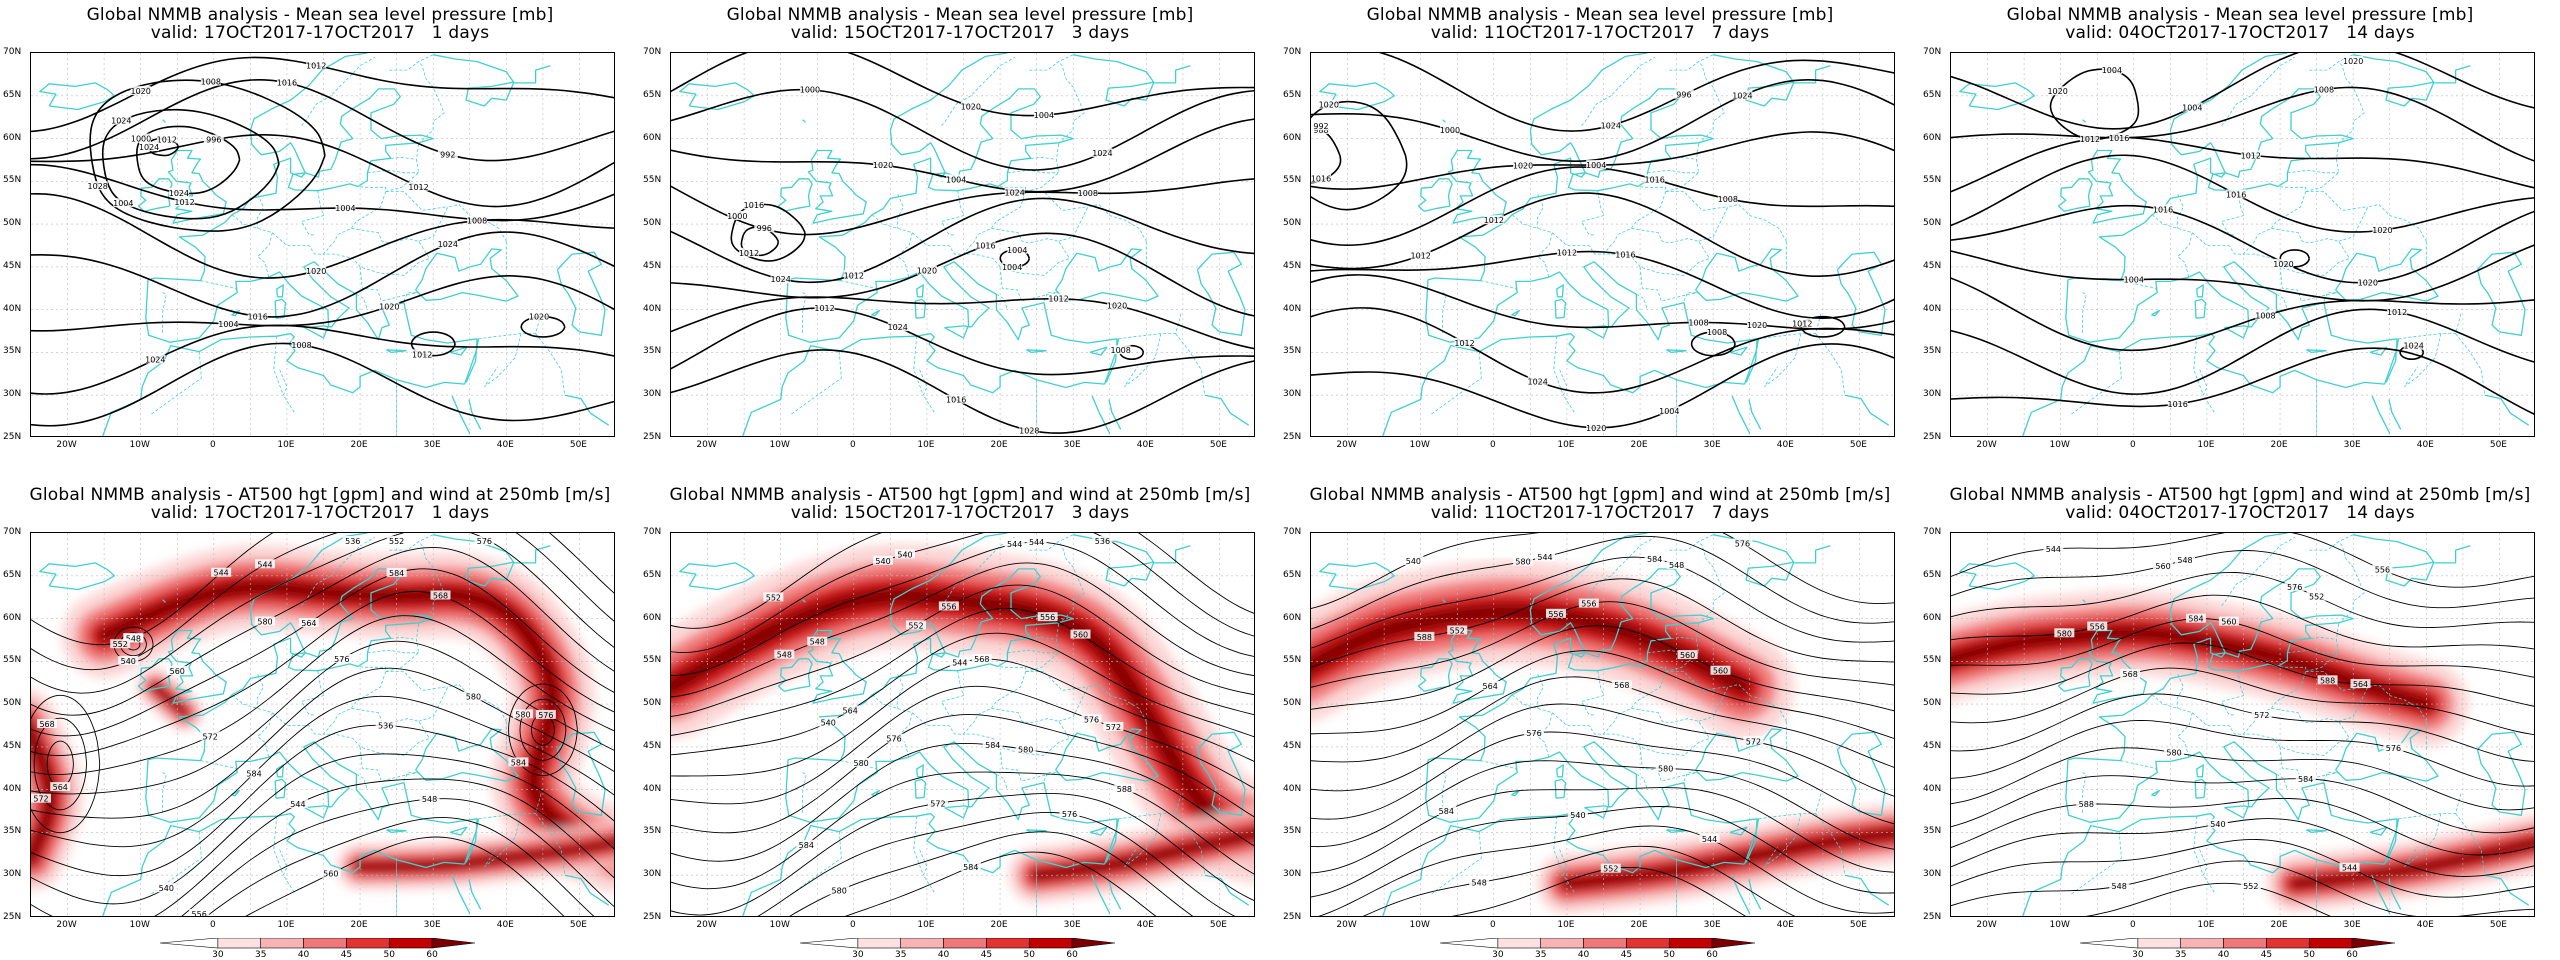 Image resolution: width=2560 pixels, height=960 pixels. What do you see at coordinates (218, 955) in the screenshot?
I see `colorbar-tick-label: 30` at bounding box center [218, 955].